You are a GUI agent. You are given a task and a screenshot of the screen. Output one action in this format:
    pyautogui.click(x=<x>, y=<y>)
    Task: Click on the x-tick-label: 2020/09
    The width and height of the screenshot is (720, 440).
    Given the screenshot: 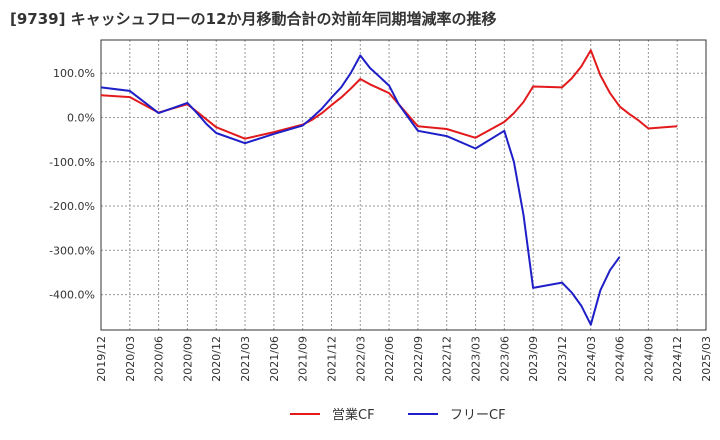 What is the action you would take?
    pyautogui.click(x=187, y=359)
    